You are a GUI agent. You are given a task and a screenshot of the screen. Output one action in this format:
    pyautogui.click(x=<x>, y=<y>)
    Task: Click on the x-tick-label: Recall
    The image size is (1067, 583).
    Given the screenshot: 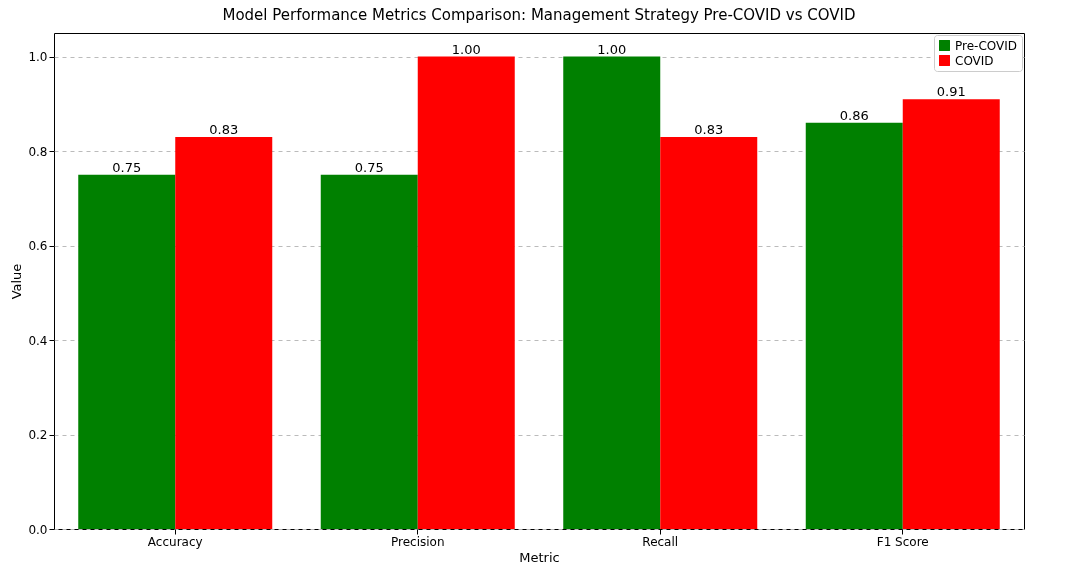 What is the action you would take?
    pyautogui.click(x=660, y=541)
    